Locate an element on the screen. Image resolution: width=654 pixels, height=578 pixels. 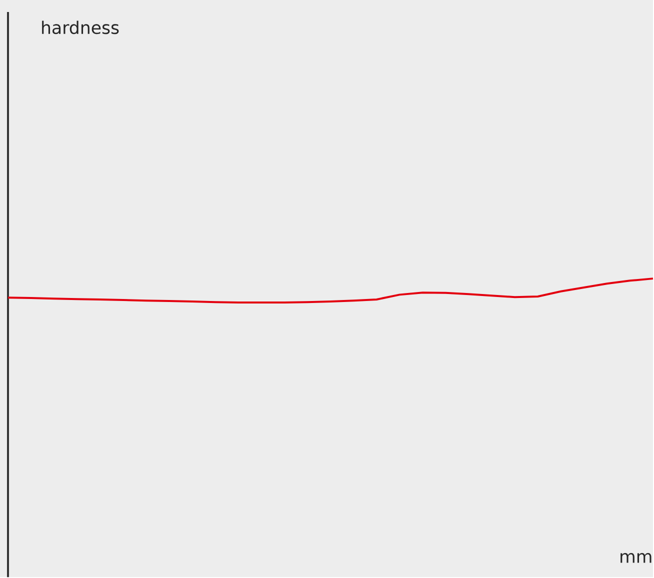
x-axis-title: mm is located at coordinates (636, 557).